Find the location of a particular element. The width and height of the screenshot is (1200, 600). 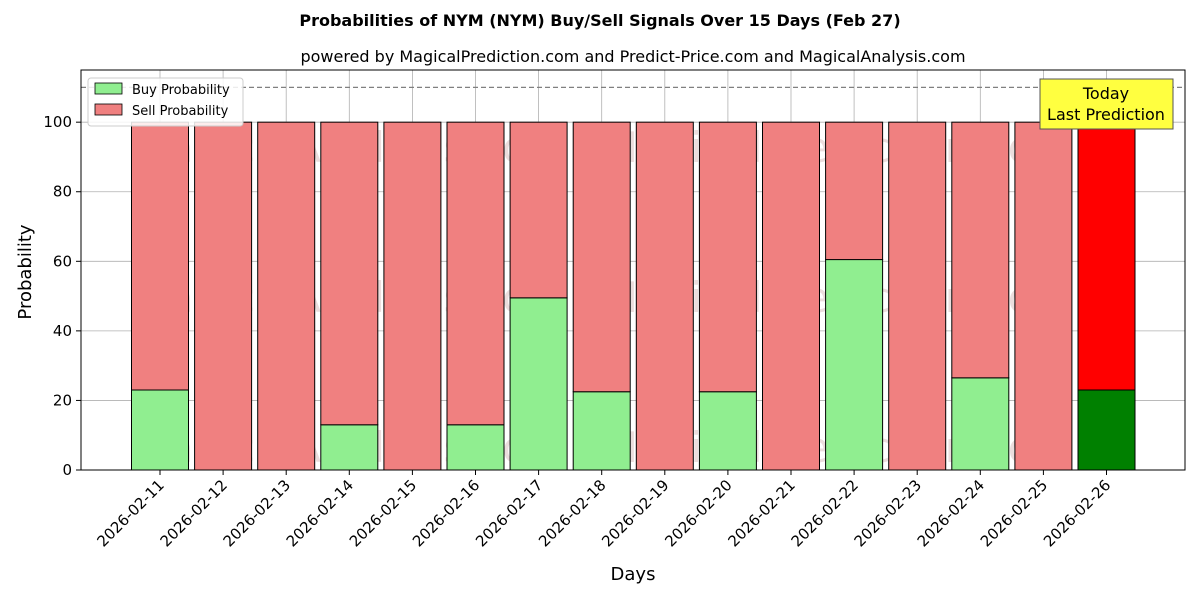

x-tick-label: 2026-02-23 is located at coordinates (888, 513).